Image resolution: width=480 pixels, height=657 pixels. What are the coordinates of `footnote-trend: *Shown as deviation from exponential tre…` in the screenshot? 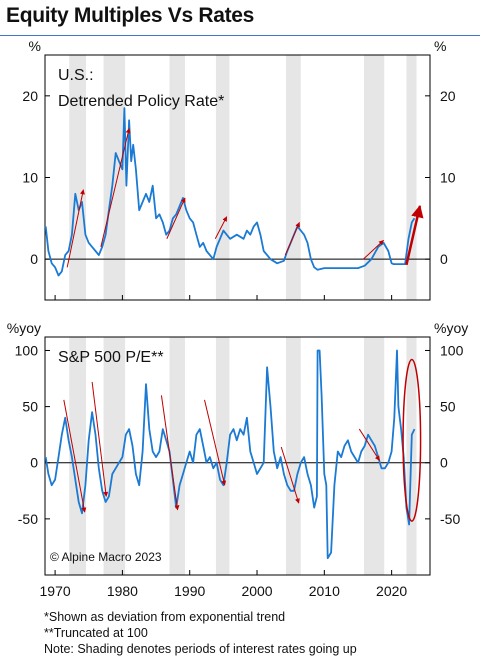 It's located at (165, 617).